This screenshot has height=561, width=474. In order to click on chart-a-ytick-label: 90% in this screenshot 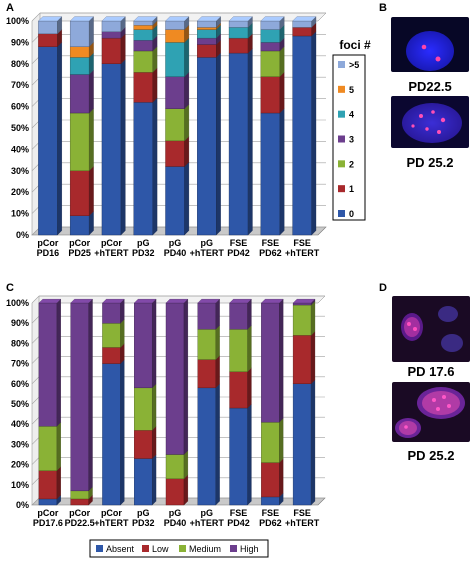, I will do `click(20, 42)`.